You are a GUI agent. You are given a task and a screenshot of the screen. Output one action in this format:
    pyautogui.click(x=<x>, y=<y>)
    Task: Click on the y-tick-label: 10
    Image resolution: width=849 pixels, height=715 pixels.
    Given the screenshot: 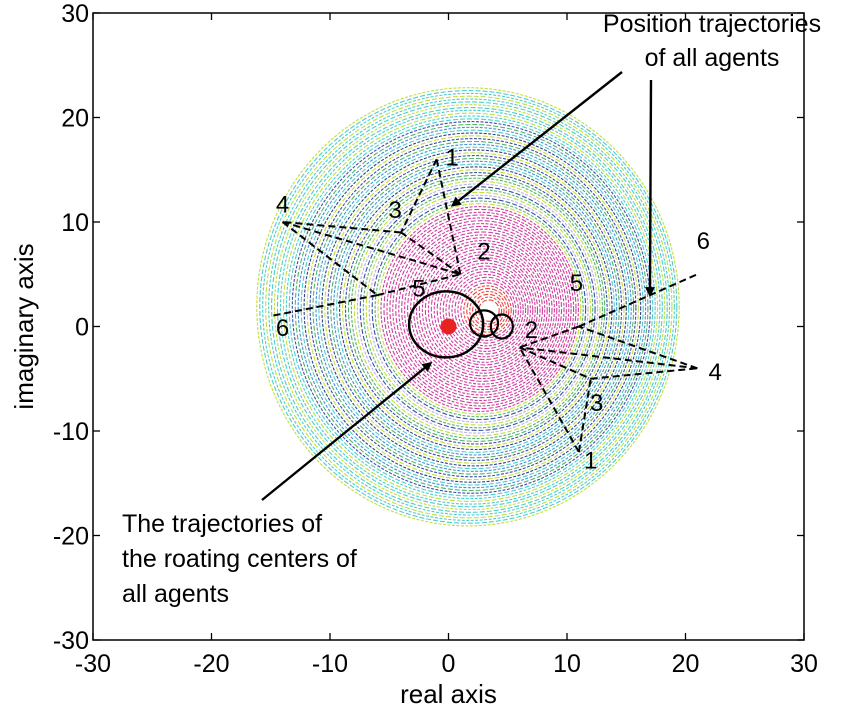 What is the action you would take?
    pyautogui.click(x=75, y=223)
    